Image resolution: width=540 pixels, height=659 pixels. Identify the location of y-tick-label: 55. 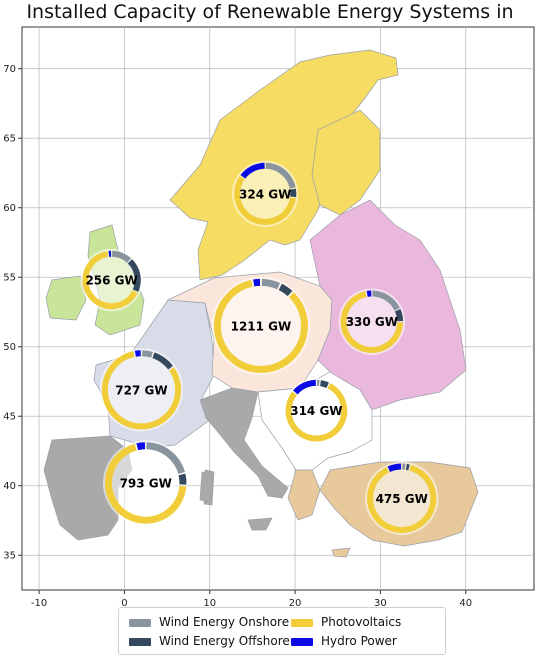
(9, 278).